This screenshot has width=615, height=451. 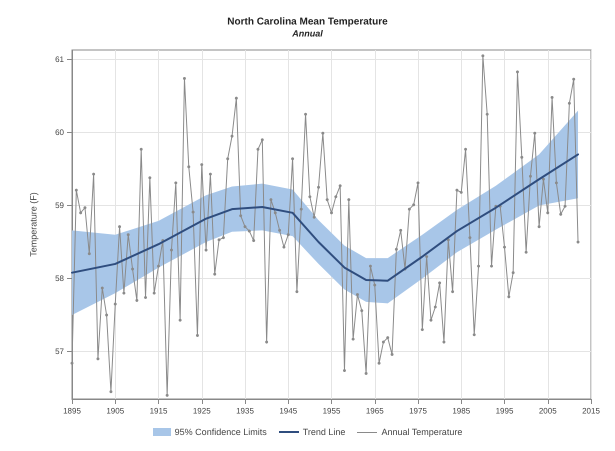 What do you see at coordinates (220, 432) in the screenshot?
I see `text: 95% Confidence Limits` at bounding box center [220, 432].